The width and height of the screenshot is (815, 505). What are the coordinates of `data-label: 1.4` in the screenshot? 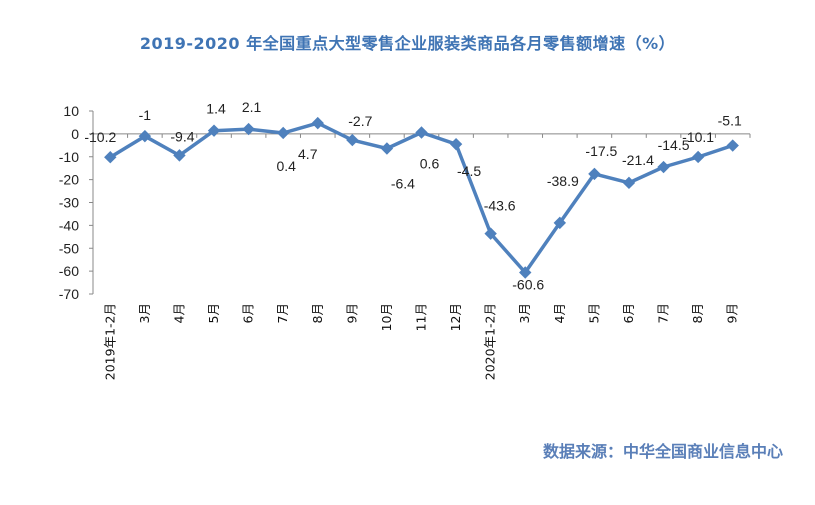 It's located at (216, 109).